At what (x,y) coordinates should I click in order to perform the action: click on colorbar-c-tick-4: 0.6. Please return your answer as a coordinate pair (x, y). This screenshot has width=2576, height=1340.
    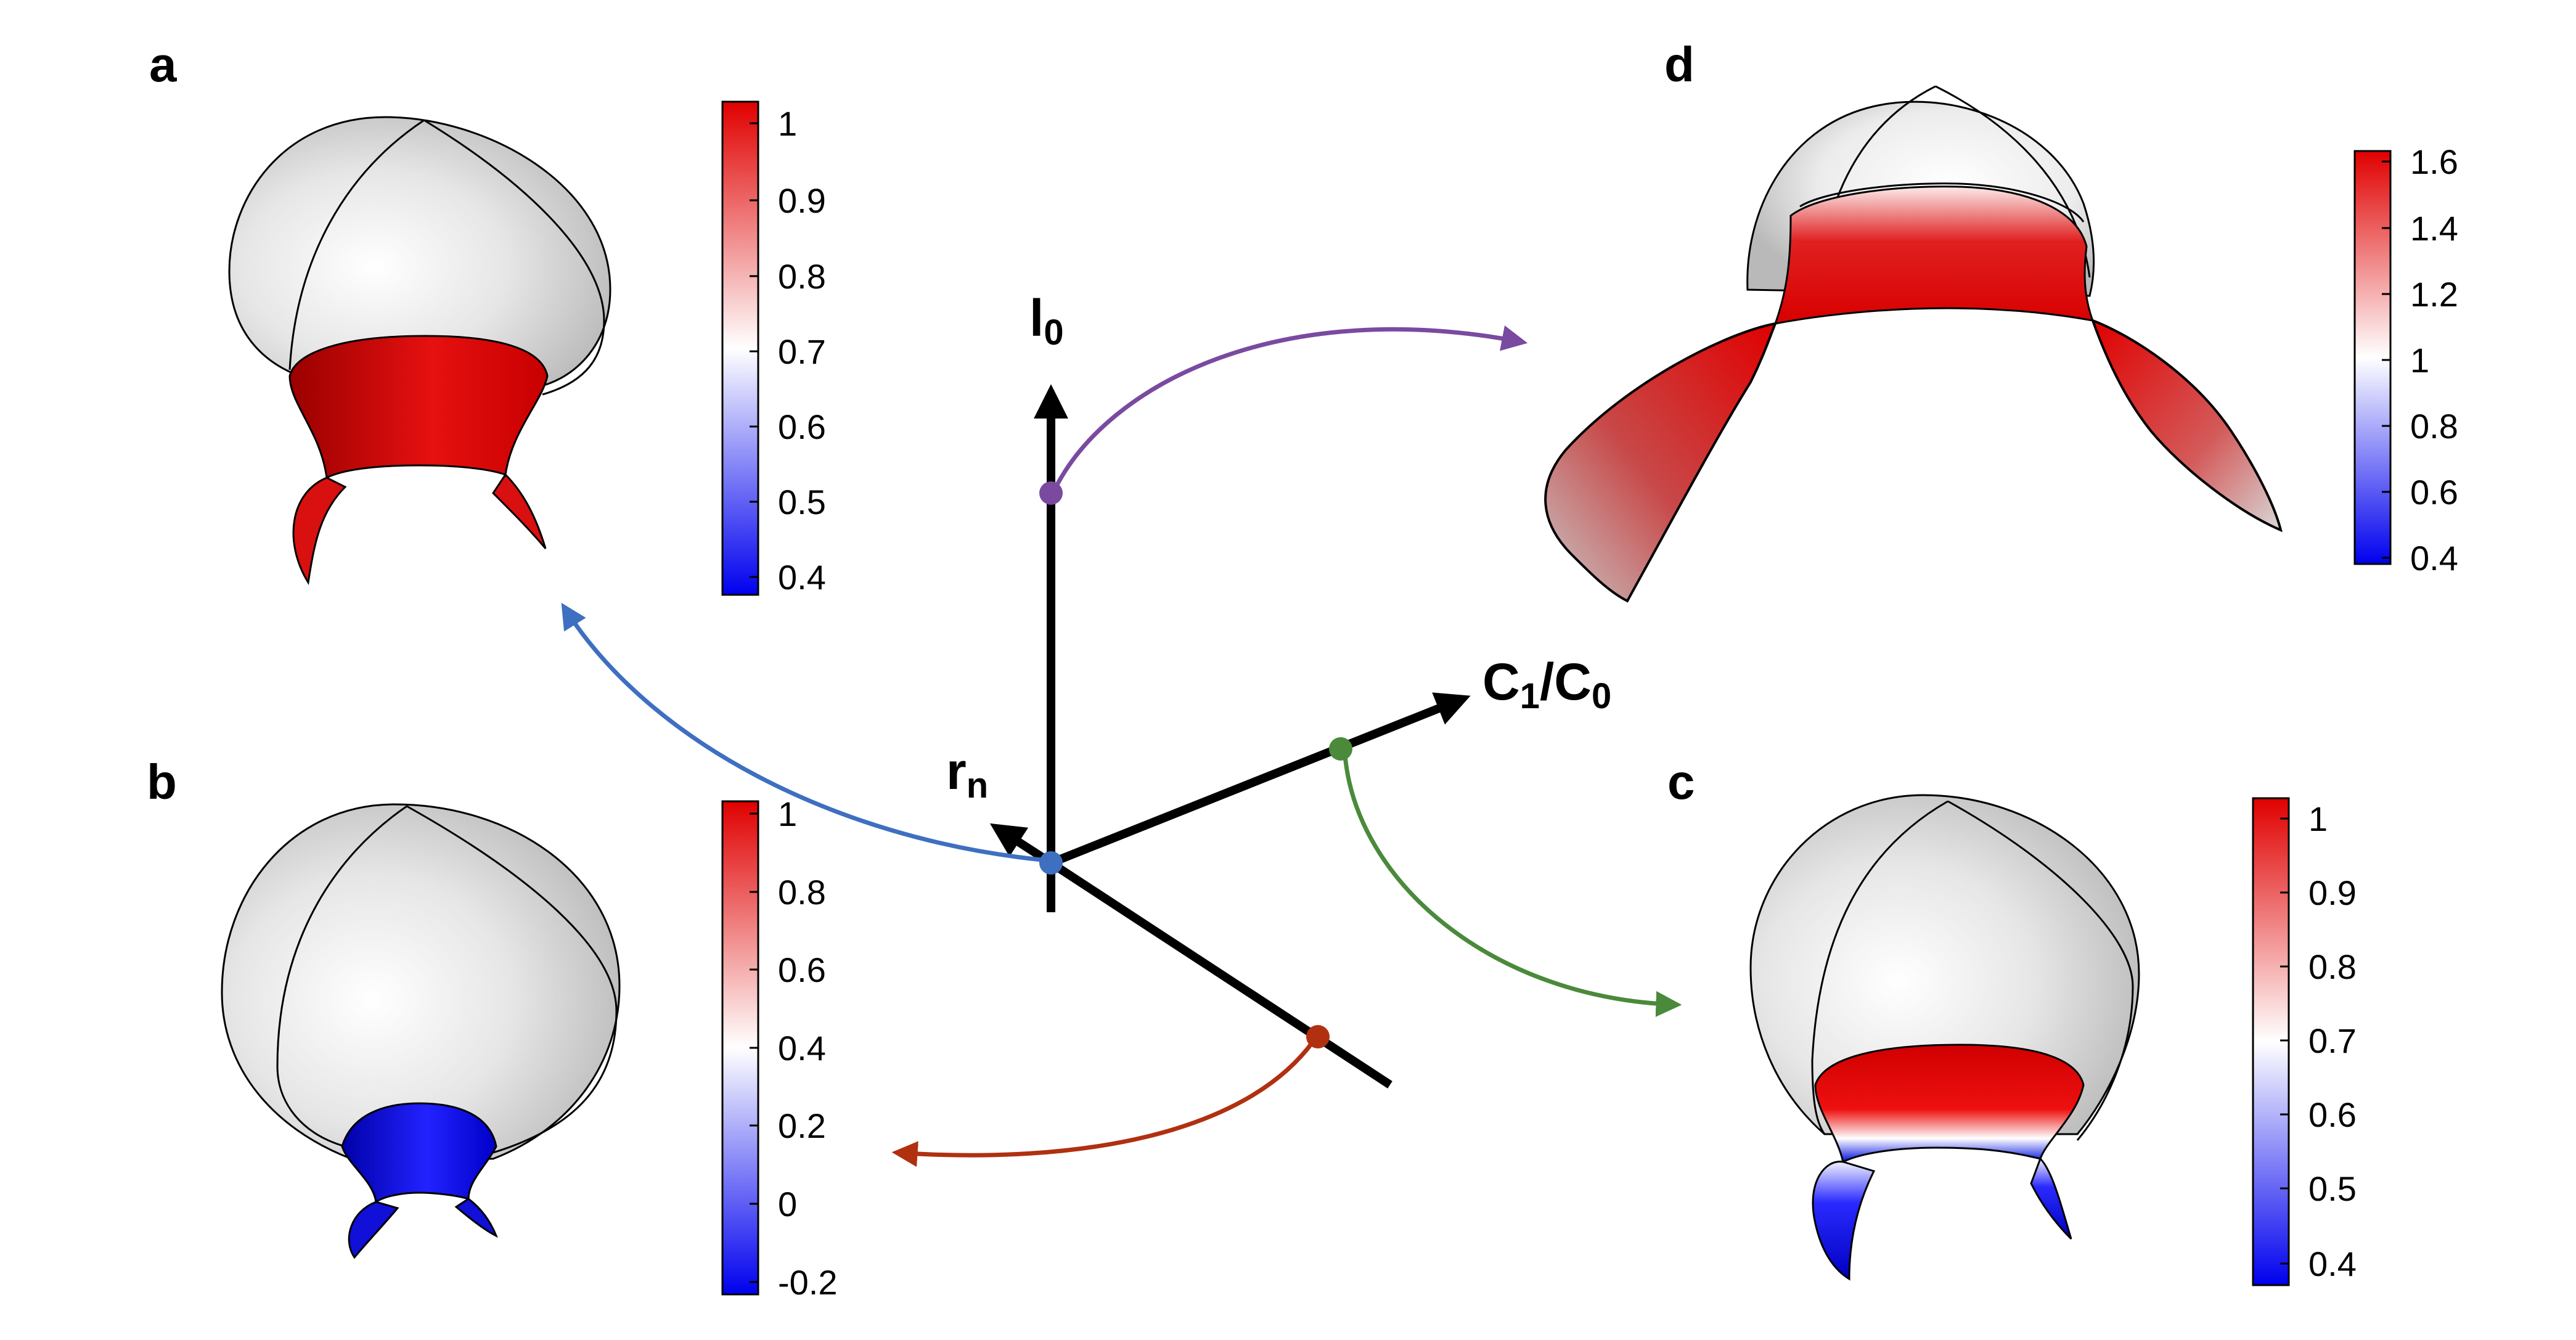
    Looking at the image, I should click on (2332, 1114).